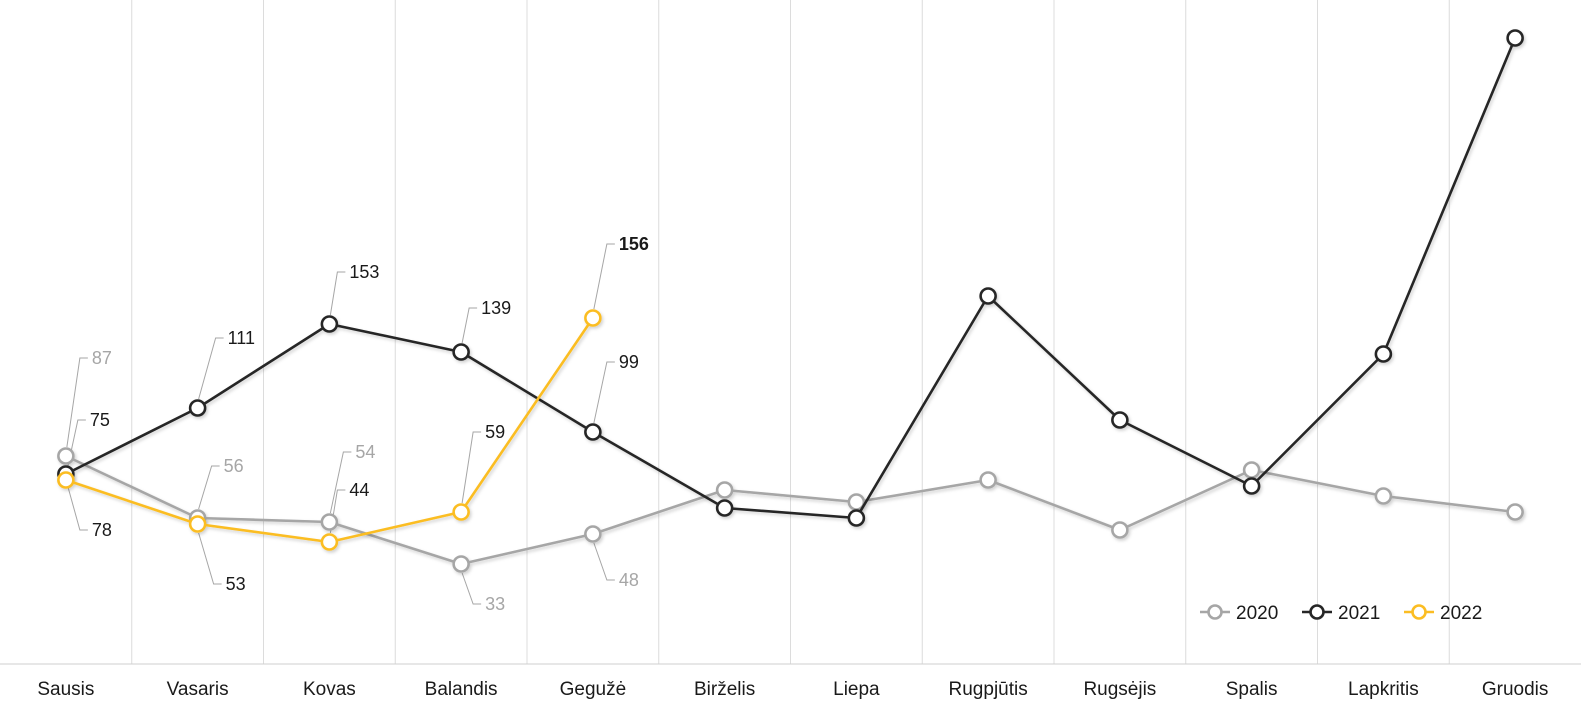 The image size is (1581, 714). Describe the element at coordinates (1383, 689) in the screenshot. I see `x-tick-label: Lapkritis` at that location.